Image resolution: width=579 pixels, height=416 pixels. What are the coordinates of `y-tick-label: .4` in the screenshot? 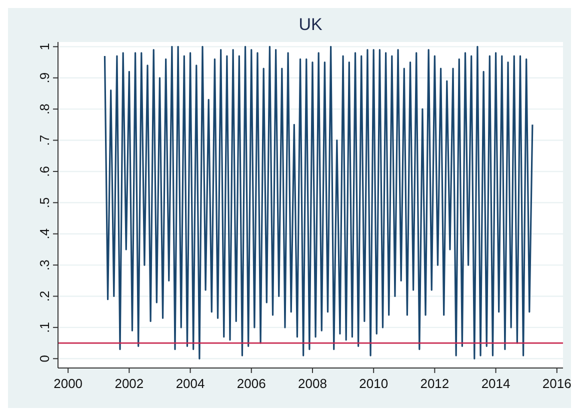 It's located at (44, 234).